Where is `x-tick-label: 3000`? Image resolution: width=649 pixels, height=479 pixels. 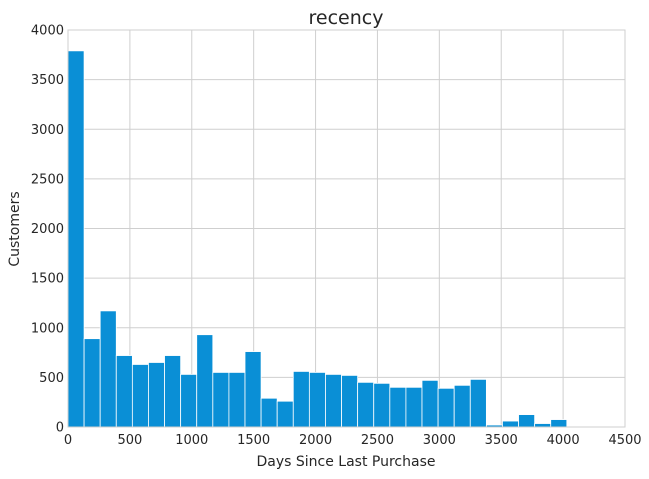
x-tick-label: 3000 is located at coordinates (439, 440).